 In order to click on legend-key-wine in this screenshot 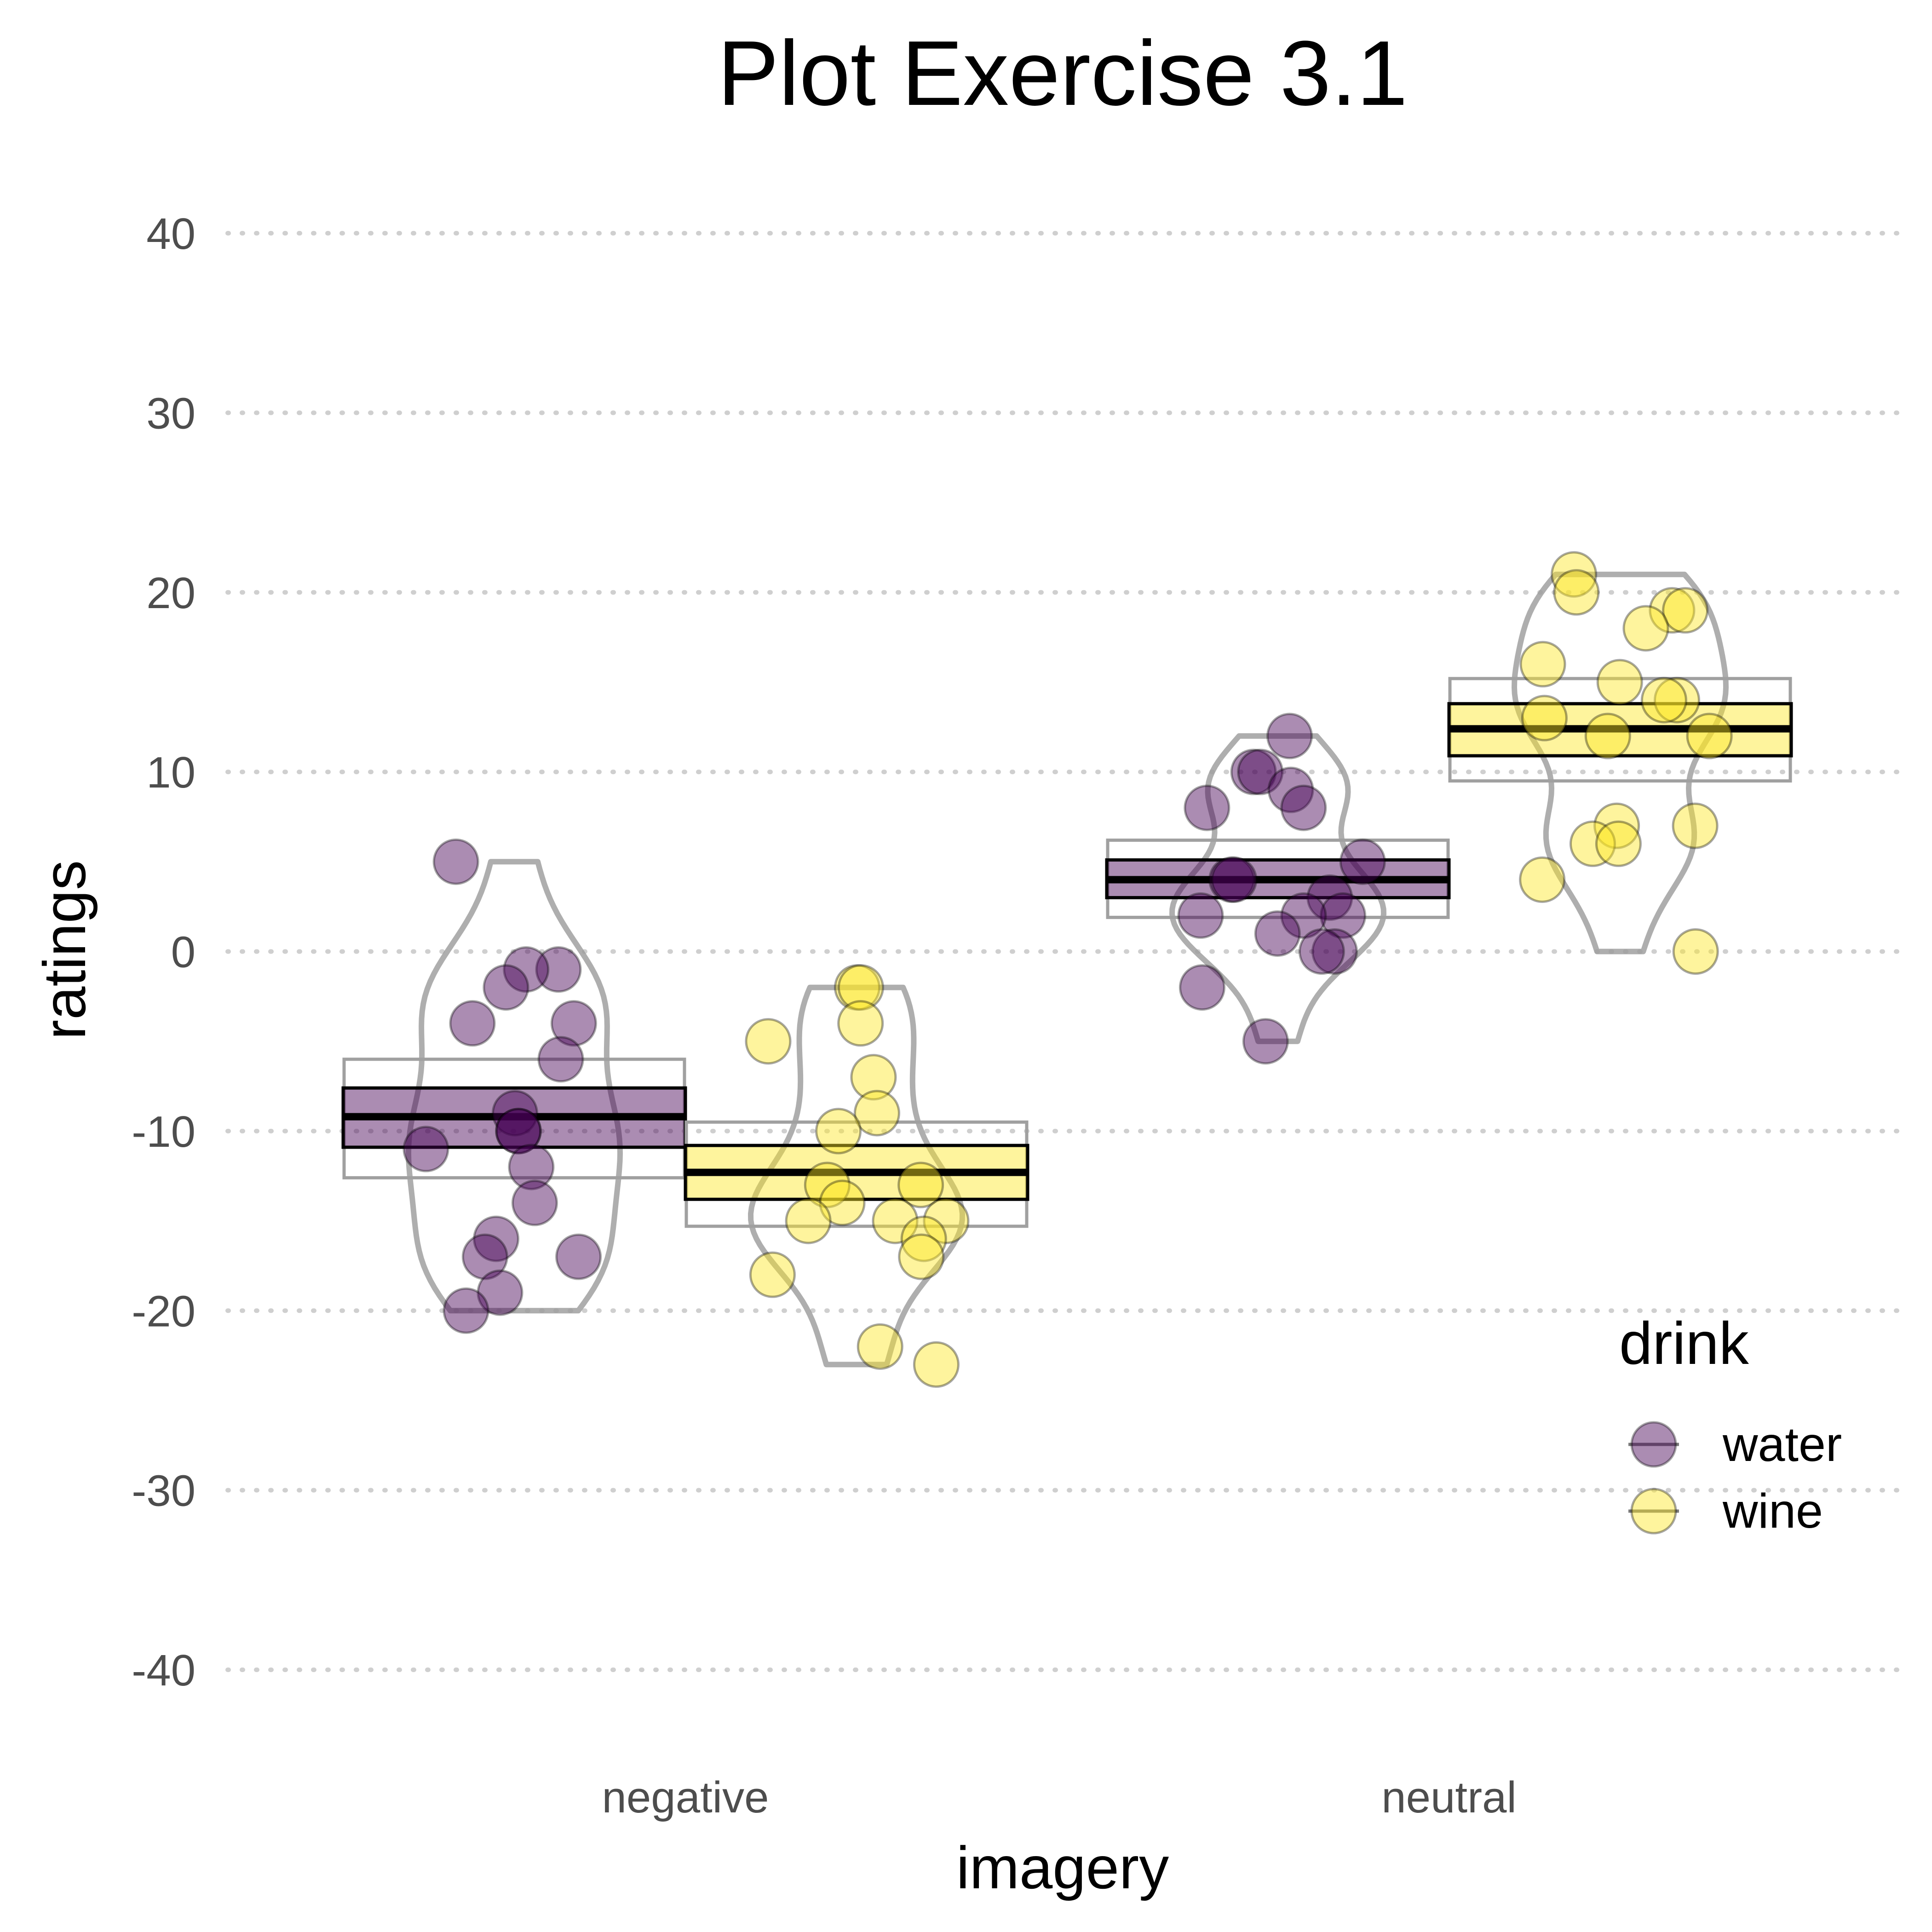, I will do `click(1653, 1511)`.